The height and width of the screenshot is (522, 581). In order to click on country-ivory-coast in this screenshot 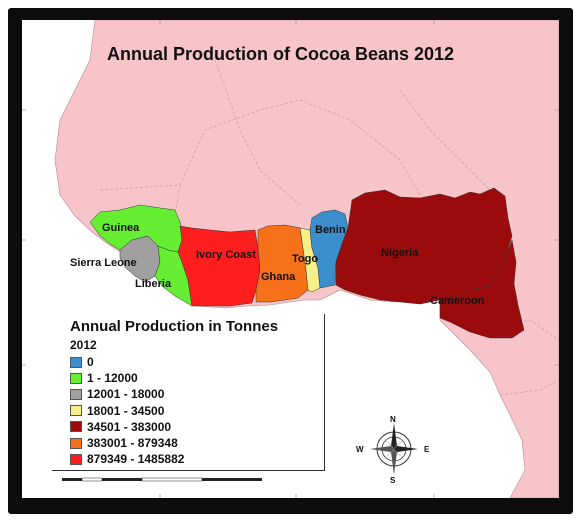, I will do `click(219, 266)`.